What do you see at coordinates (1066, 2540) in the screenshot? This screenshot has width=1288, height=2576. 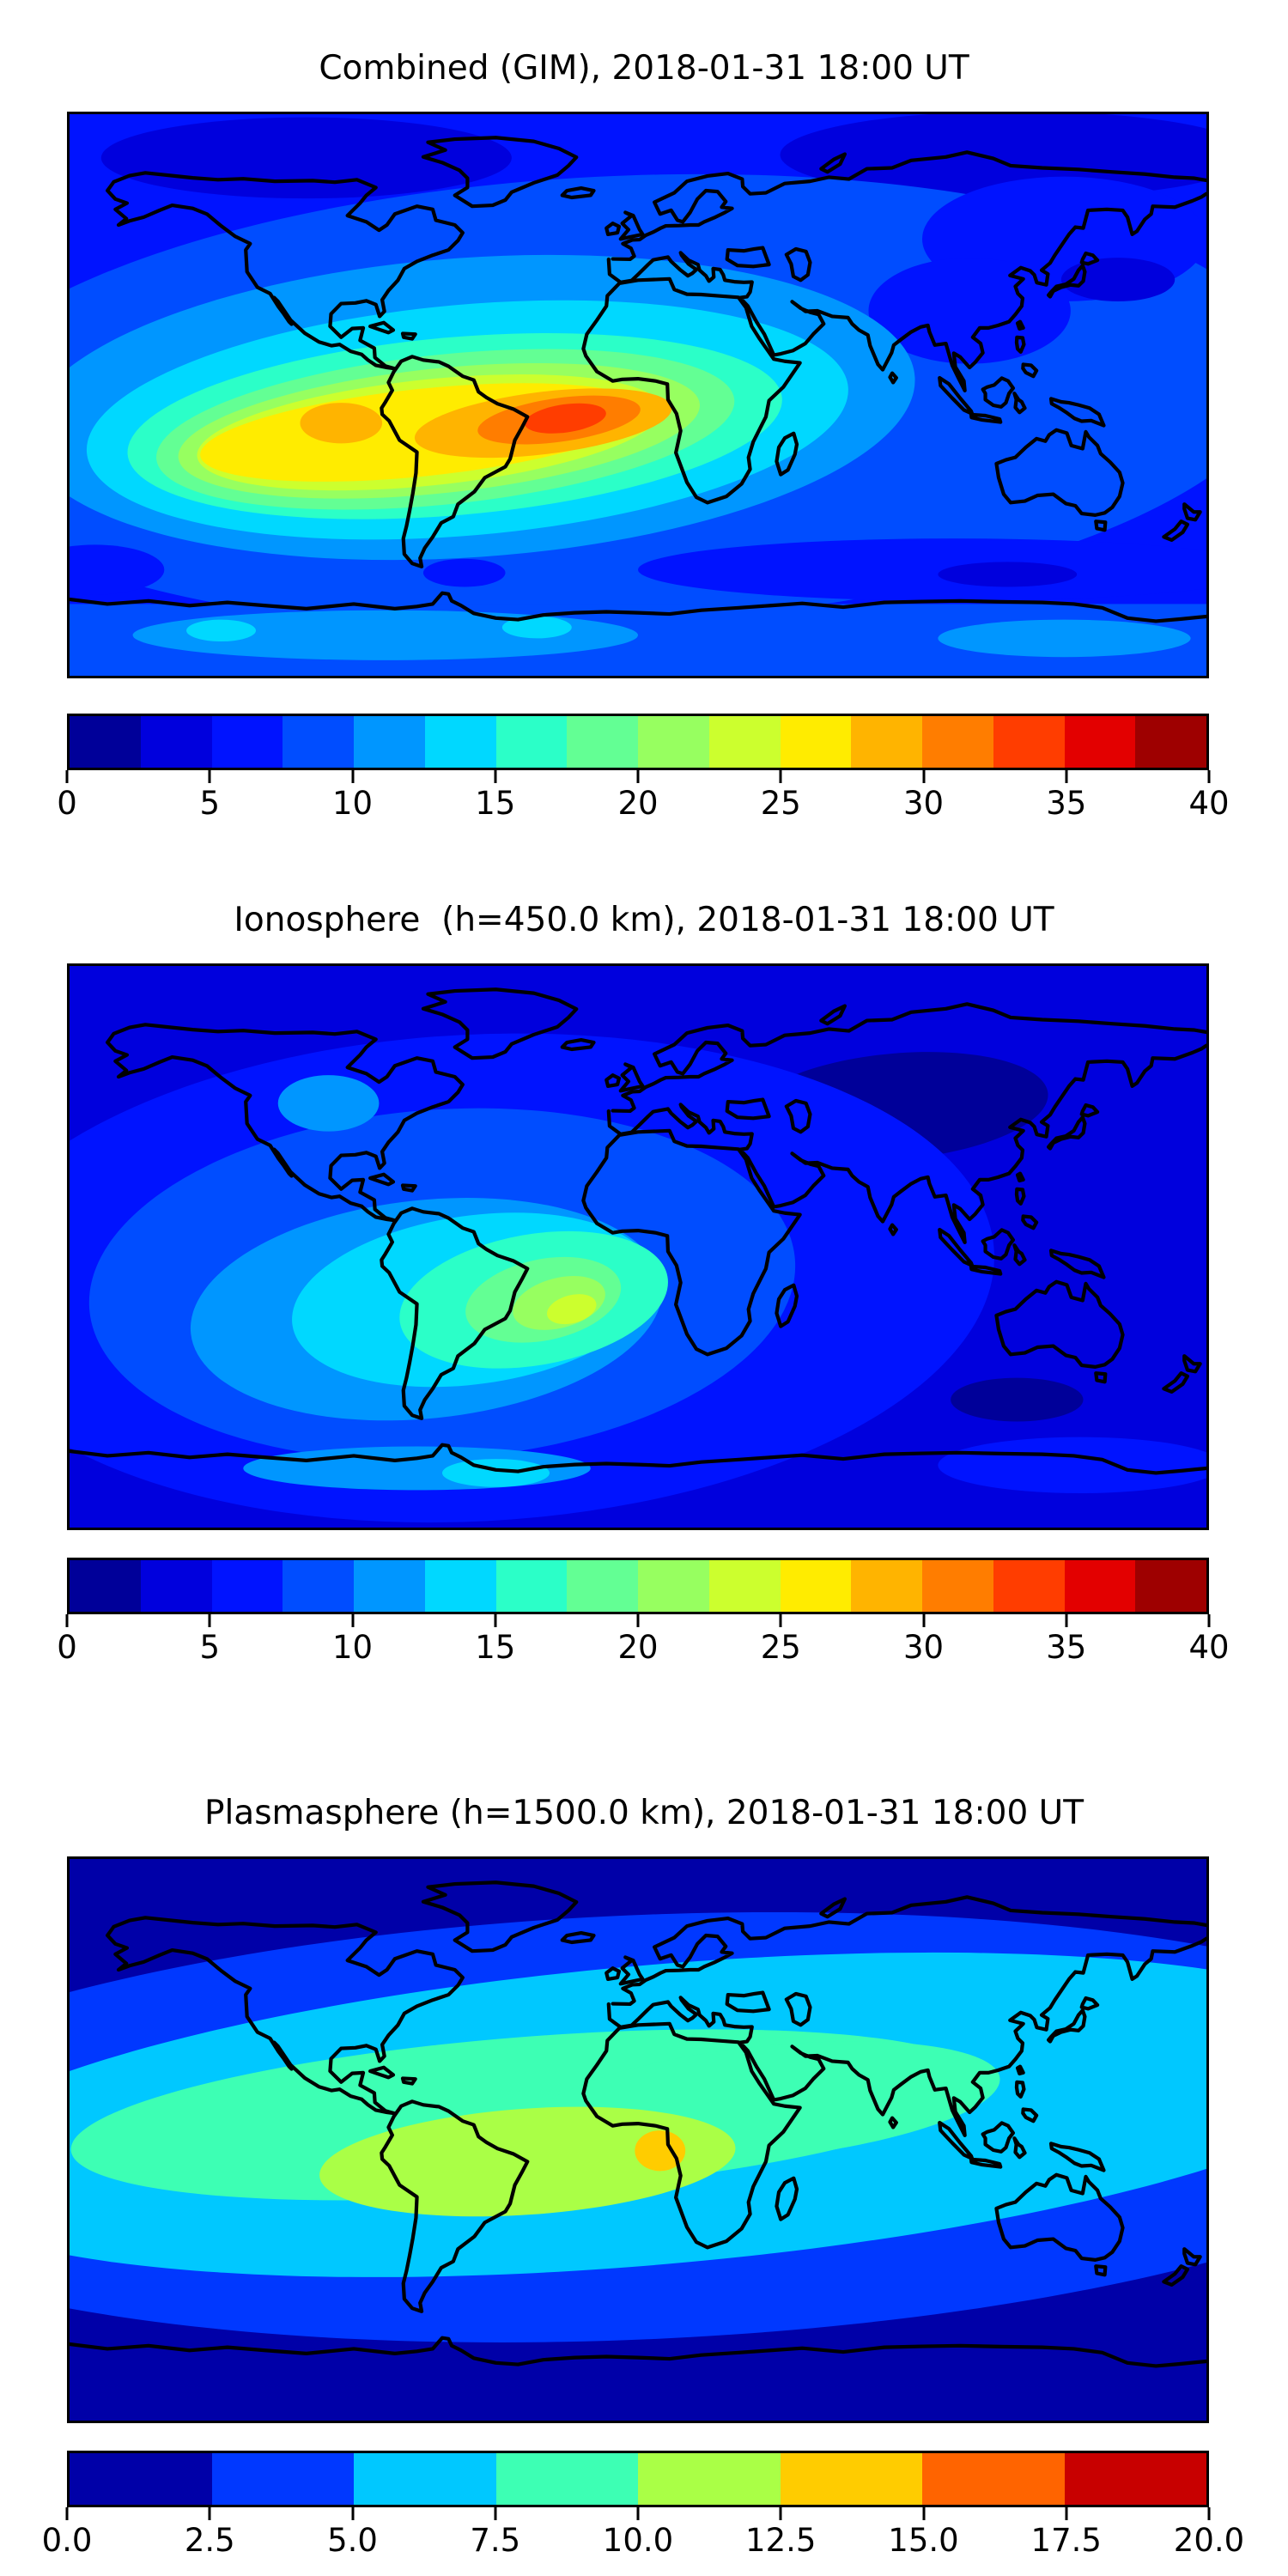 I see `colorbar-tick-label: 17.5` at bounding box center [1066, 2540].